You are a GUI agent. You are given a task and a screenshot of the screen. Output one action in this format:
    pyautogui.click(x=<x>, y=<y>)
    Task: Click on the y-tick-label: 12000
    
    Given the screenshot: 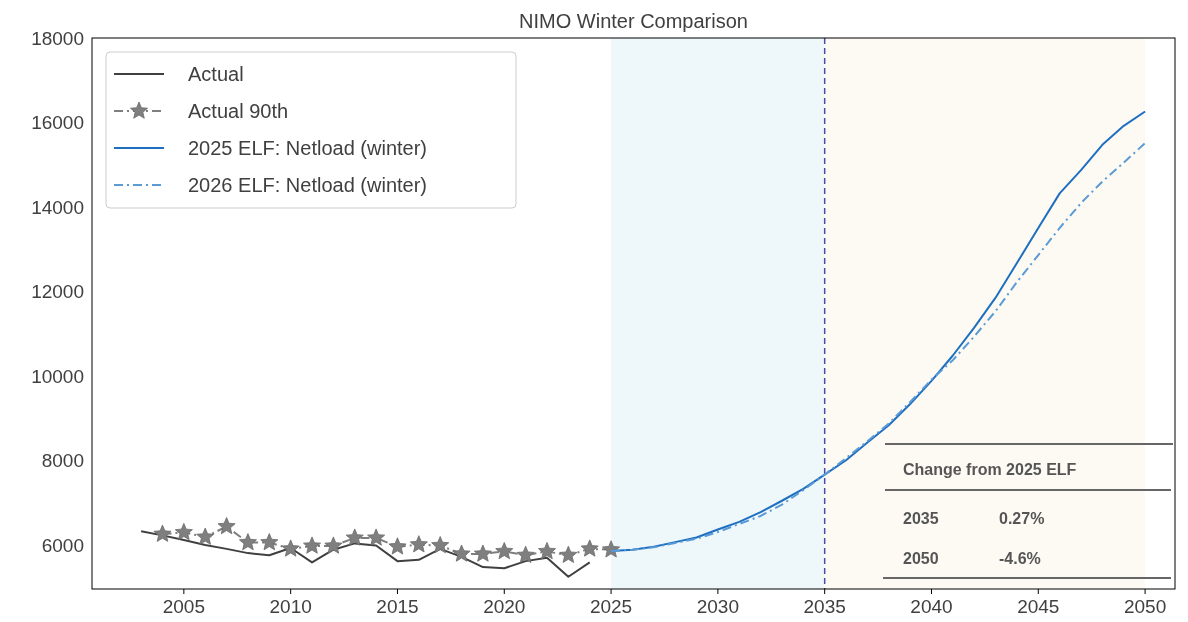 What is the action you would take?
    pyautogui.click(x=57, y=292)
    